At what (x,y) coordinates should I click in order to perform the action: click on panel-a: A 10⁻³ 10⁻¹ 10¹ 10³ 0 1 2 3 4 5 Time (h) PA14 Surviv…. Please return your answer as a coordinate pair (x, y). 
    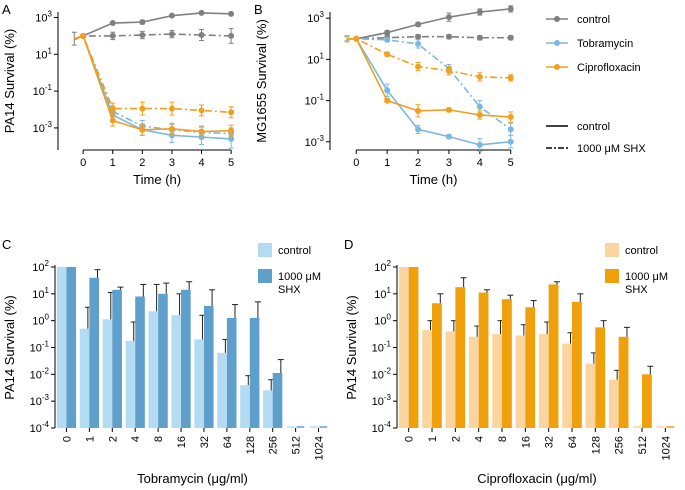
    Looking at the image, I should click on (125, 100).